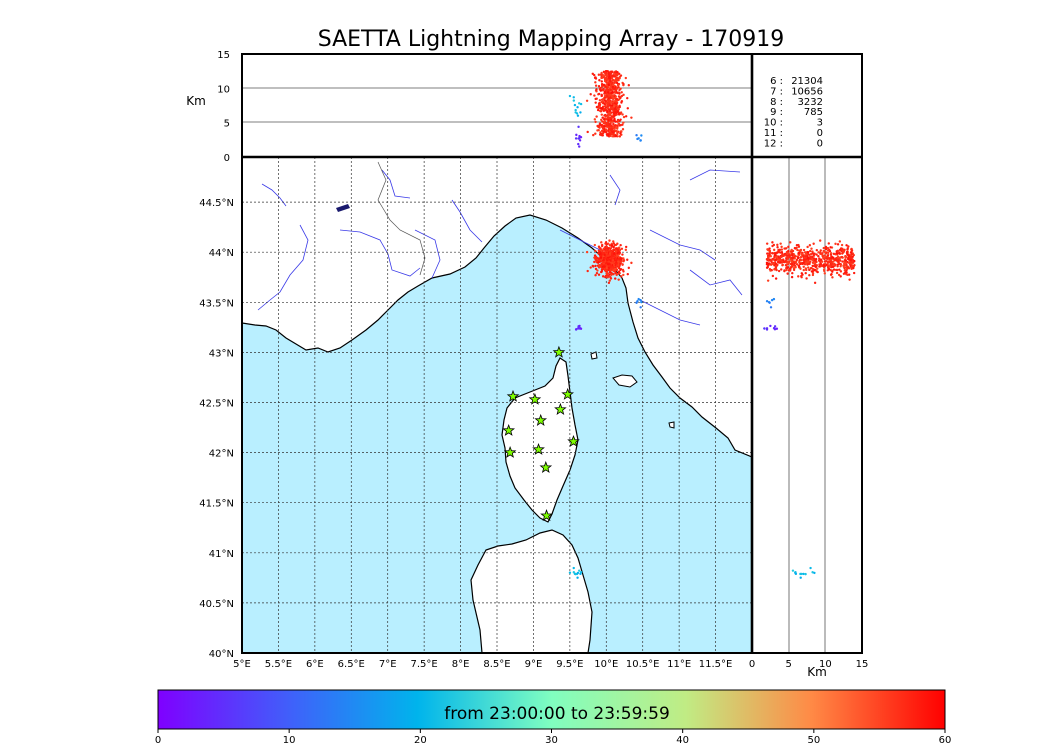  What do you see at coordinates (557, 714) in the screenshot?
I see `colorbar-time-label: from 23:00:00 to 23:59:59` at bounding box center [557, 714].